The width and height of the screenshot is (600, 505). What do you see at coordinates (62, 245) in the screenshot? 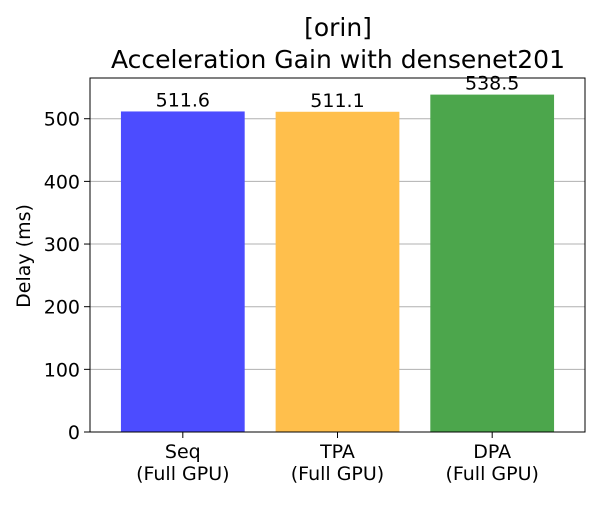
I see `y-tick-label: 300` at bounding box center [62, 245].